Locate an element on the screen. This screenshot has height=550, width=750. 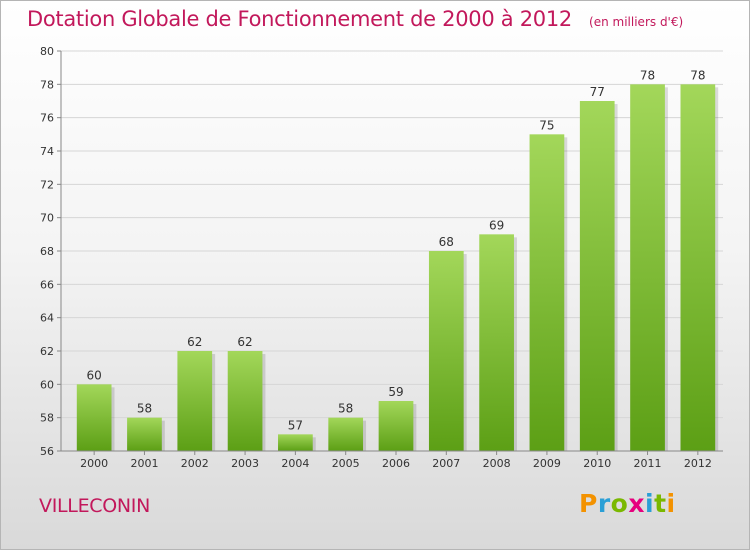
y-tick-label: 66 is located at coordinates (47, 284).